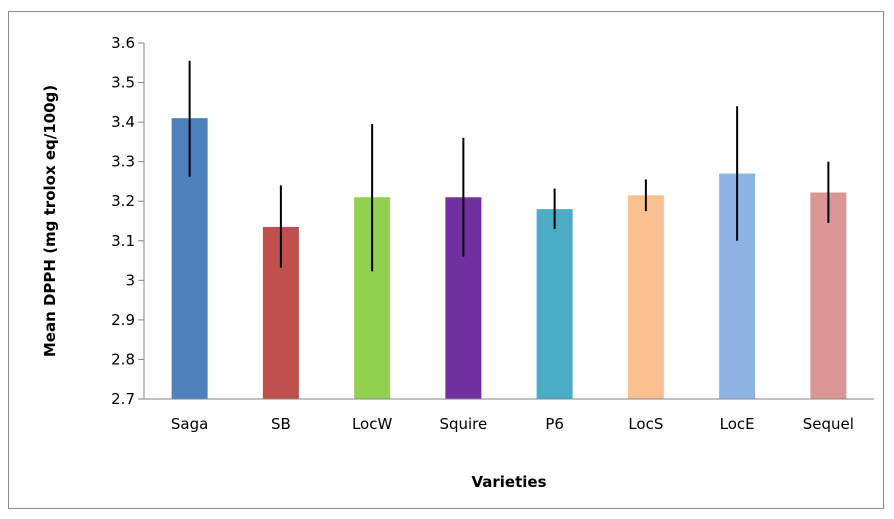 The width and height of the screenshot is (894, 519). What do you see at coordinates (123, 320) in the screenshot?
I see `y-tick-label: 2.9` at bounding box center [123, 320].